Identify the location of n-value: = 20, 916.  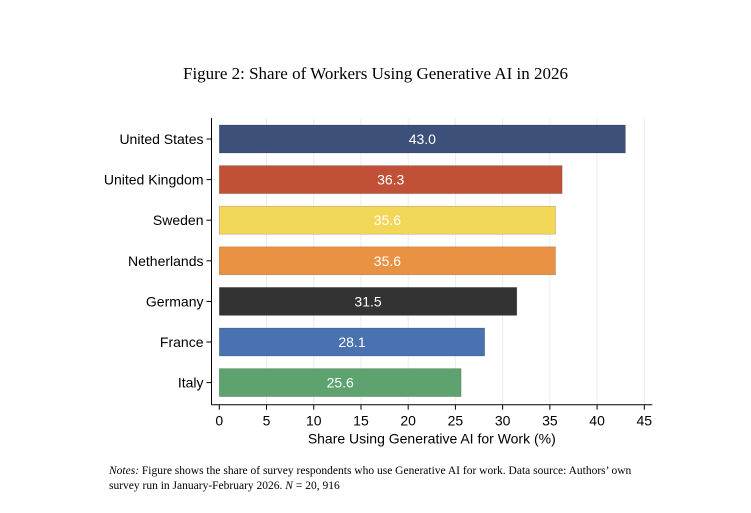
(316, 486).